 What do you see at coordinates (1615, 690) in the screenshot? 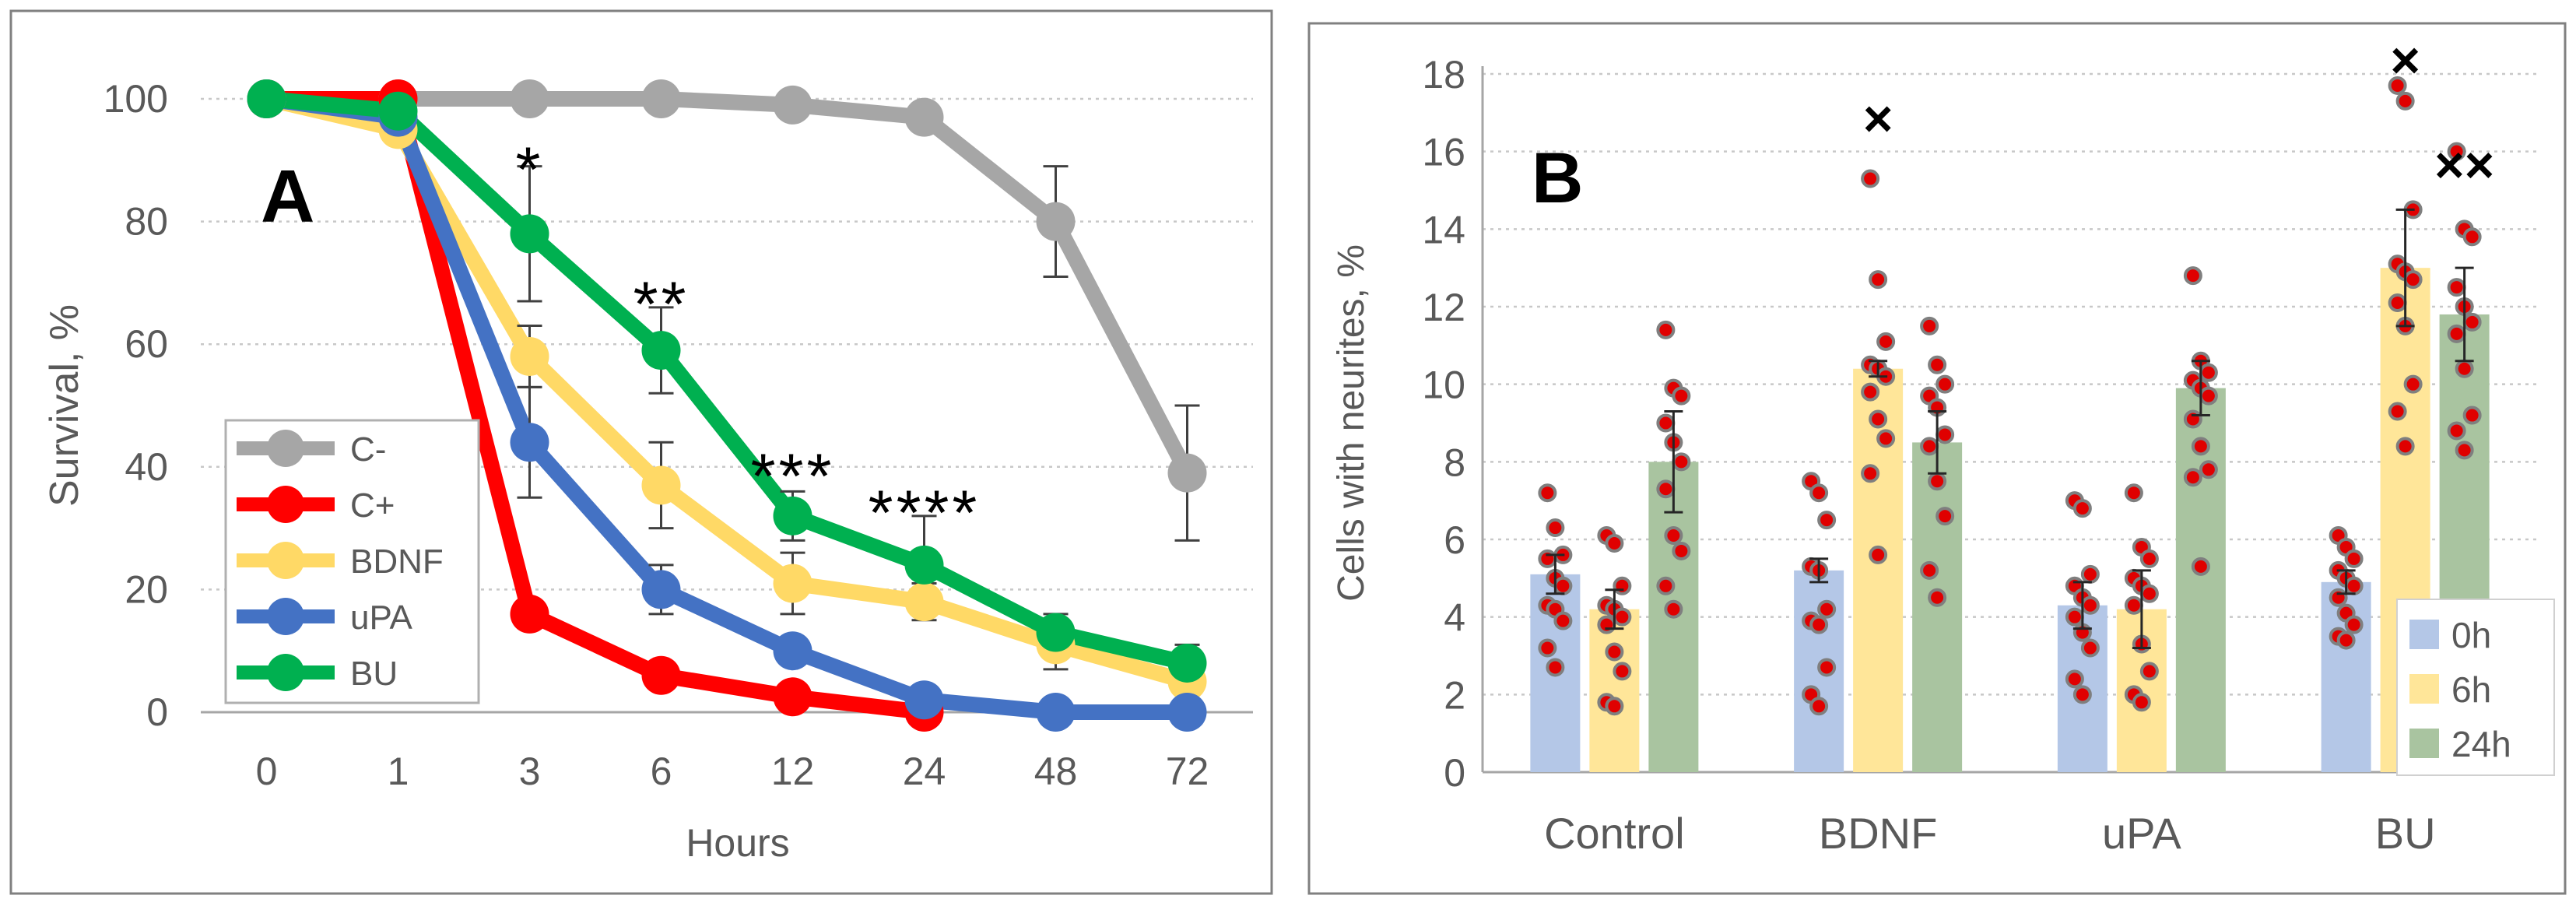
I see `bar-control-6h` at bounding box center [1615, 690].